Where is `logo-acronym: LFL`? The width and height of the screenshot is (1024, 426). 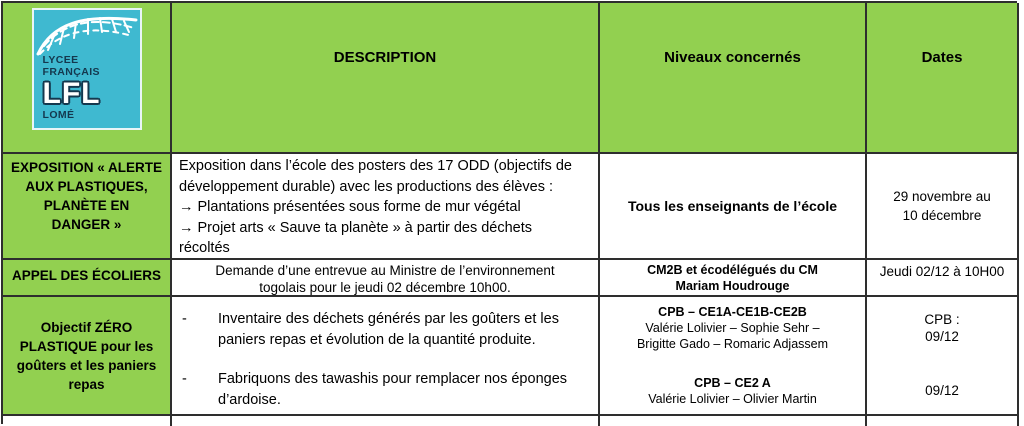 logo-acronym: LFL is located at coordinates (71, 93).